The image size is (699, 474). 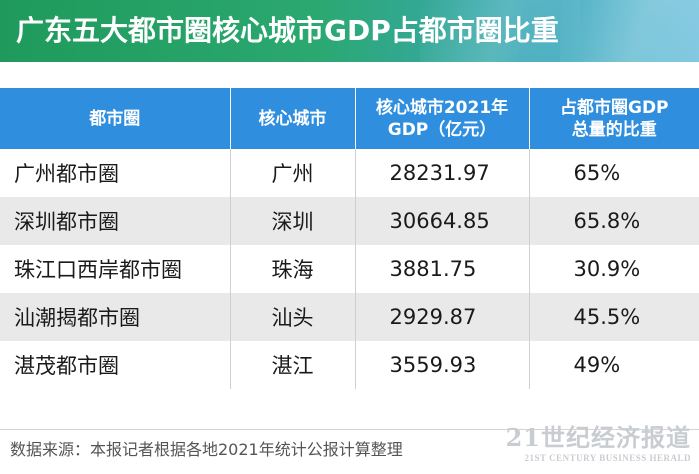 I want to click on cell-core-city: 珠海, so click(x=293, y=269).